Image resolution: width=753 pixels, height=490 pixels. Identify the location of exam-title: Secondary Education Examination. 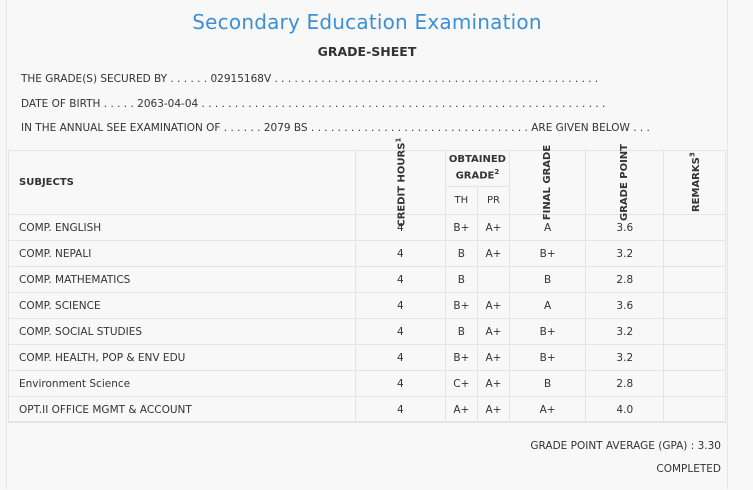
(367, 22).